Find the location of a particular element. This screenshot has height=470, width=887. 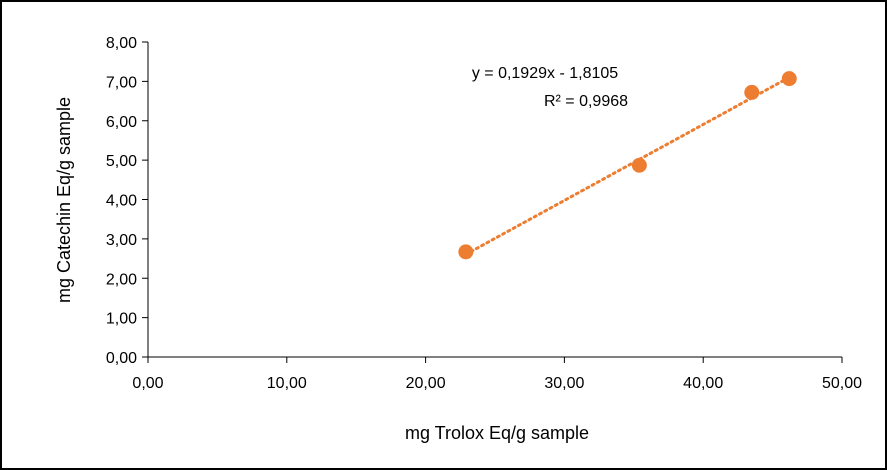

y-tick-label: 0,00 is located at coordinates (121, 358).